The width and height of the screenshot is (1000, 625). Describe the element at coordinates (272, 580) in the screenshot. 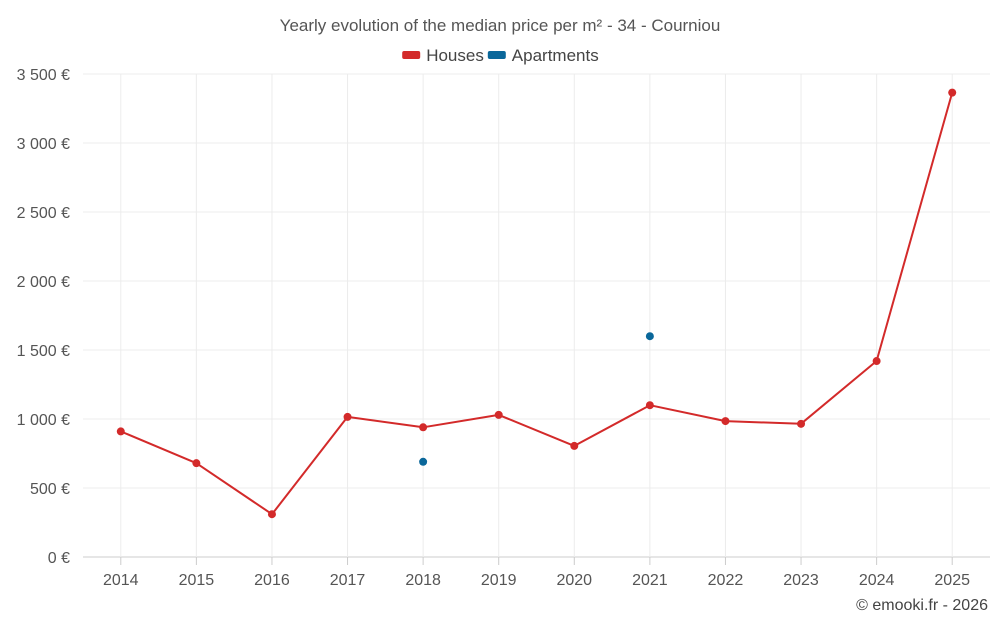

I see `x-tick-label: 2016` at that location.